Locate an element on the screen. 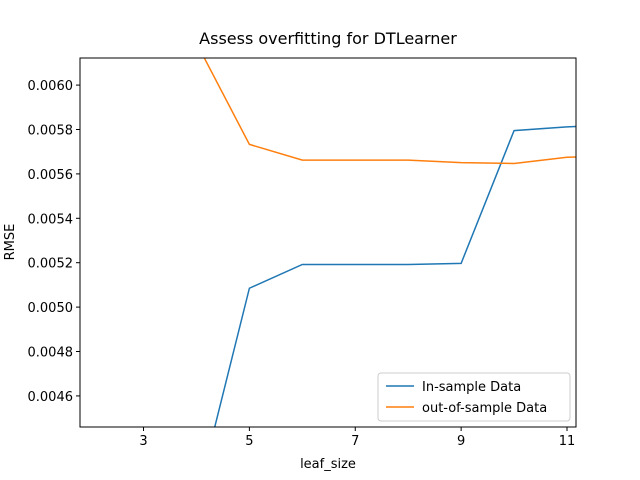  x-tick-label: 7 is located at coordinates (355, 441).